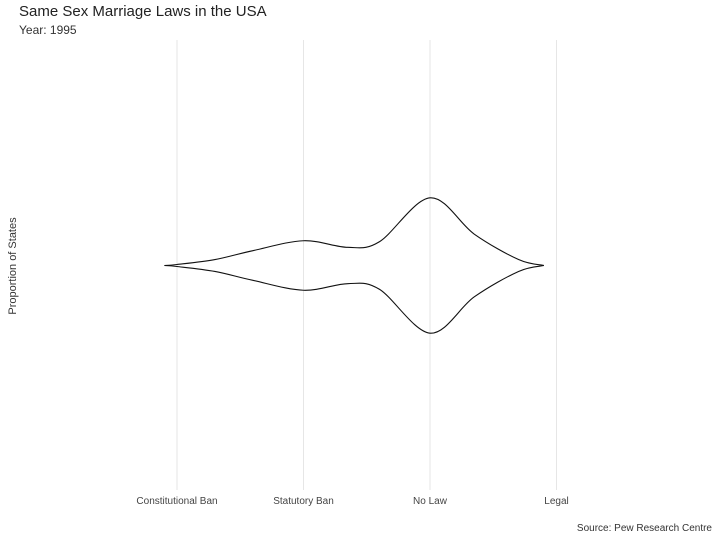 This screenshot has width=720, height=540. Describe the element at coordinates (303, 501) in the screenshot. I see `x-tick-label: Statutory Ban` at that location.